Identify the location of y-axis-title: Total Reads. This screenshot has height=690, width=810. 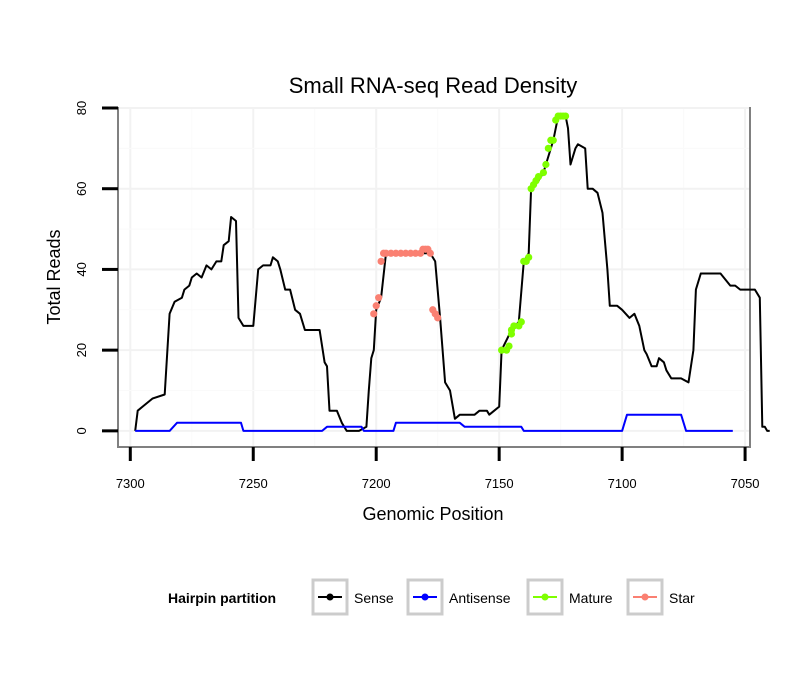
(54, 276).